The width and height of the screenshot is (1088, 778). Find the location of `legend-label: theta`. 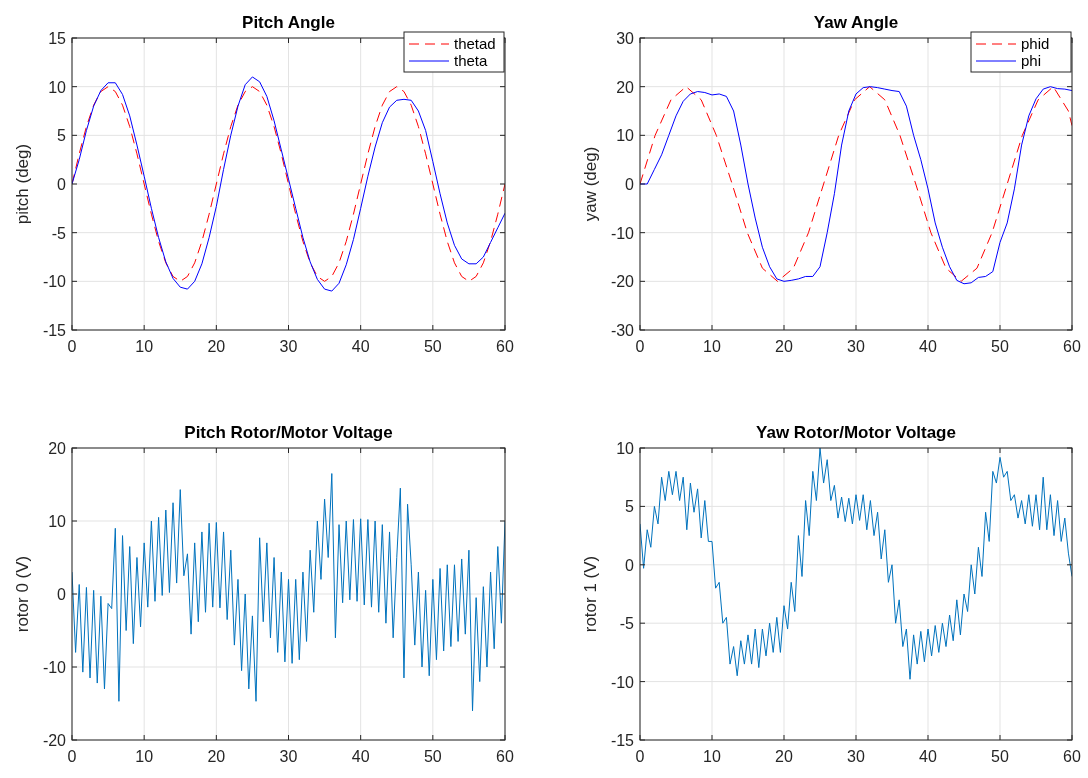

legend-label: theta is located at coordinates (471, 60).